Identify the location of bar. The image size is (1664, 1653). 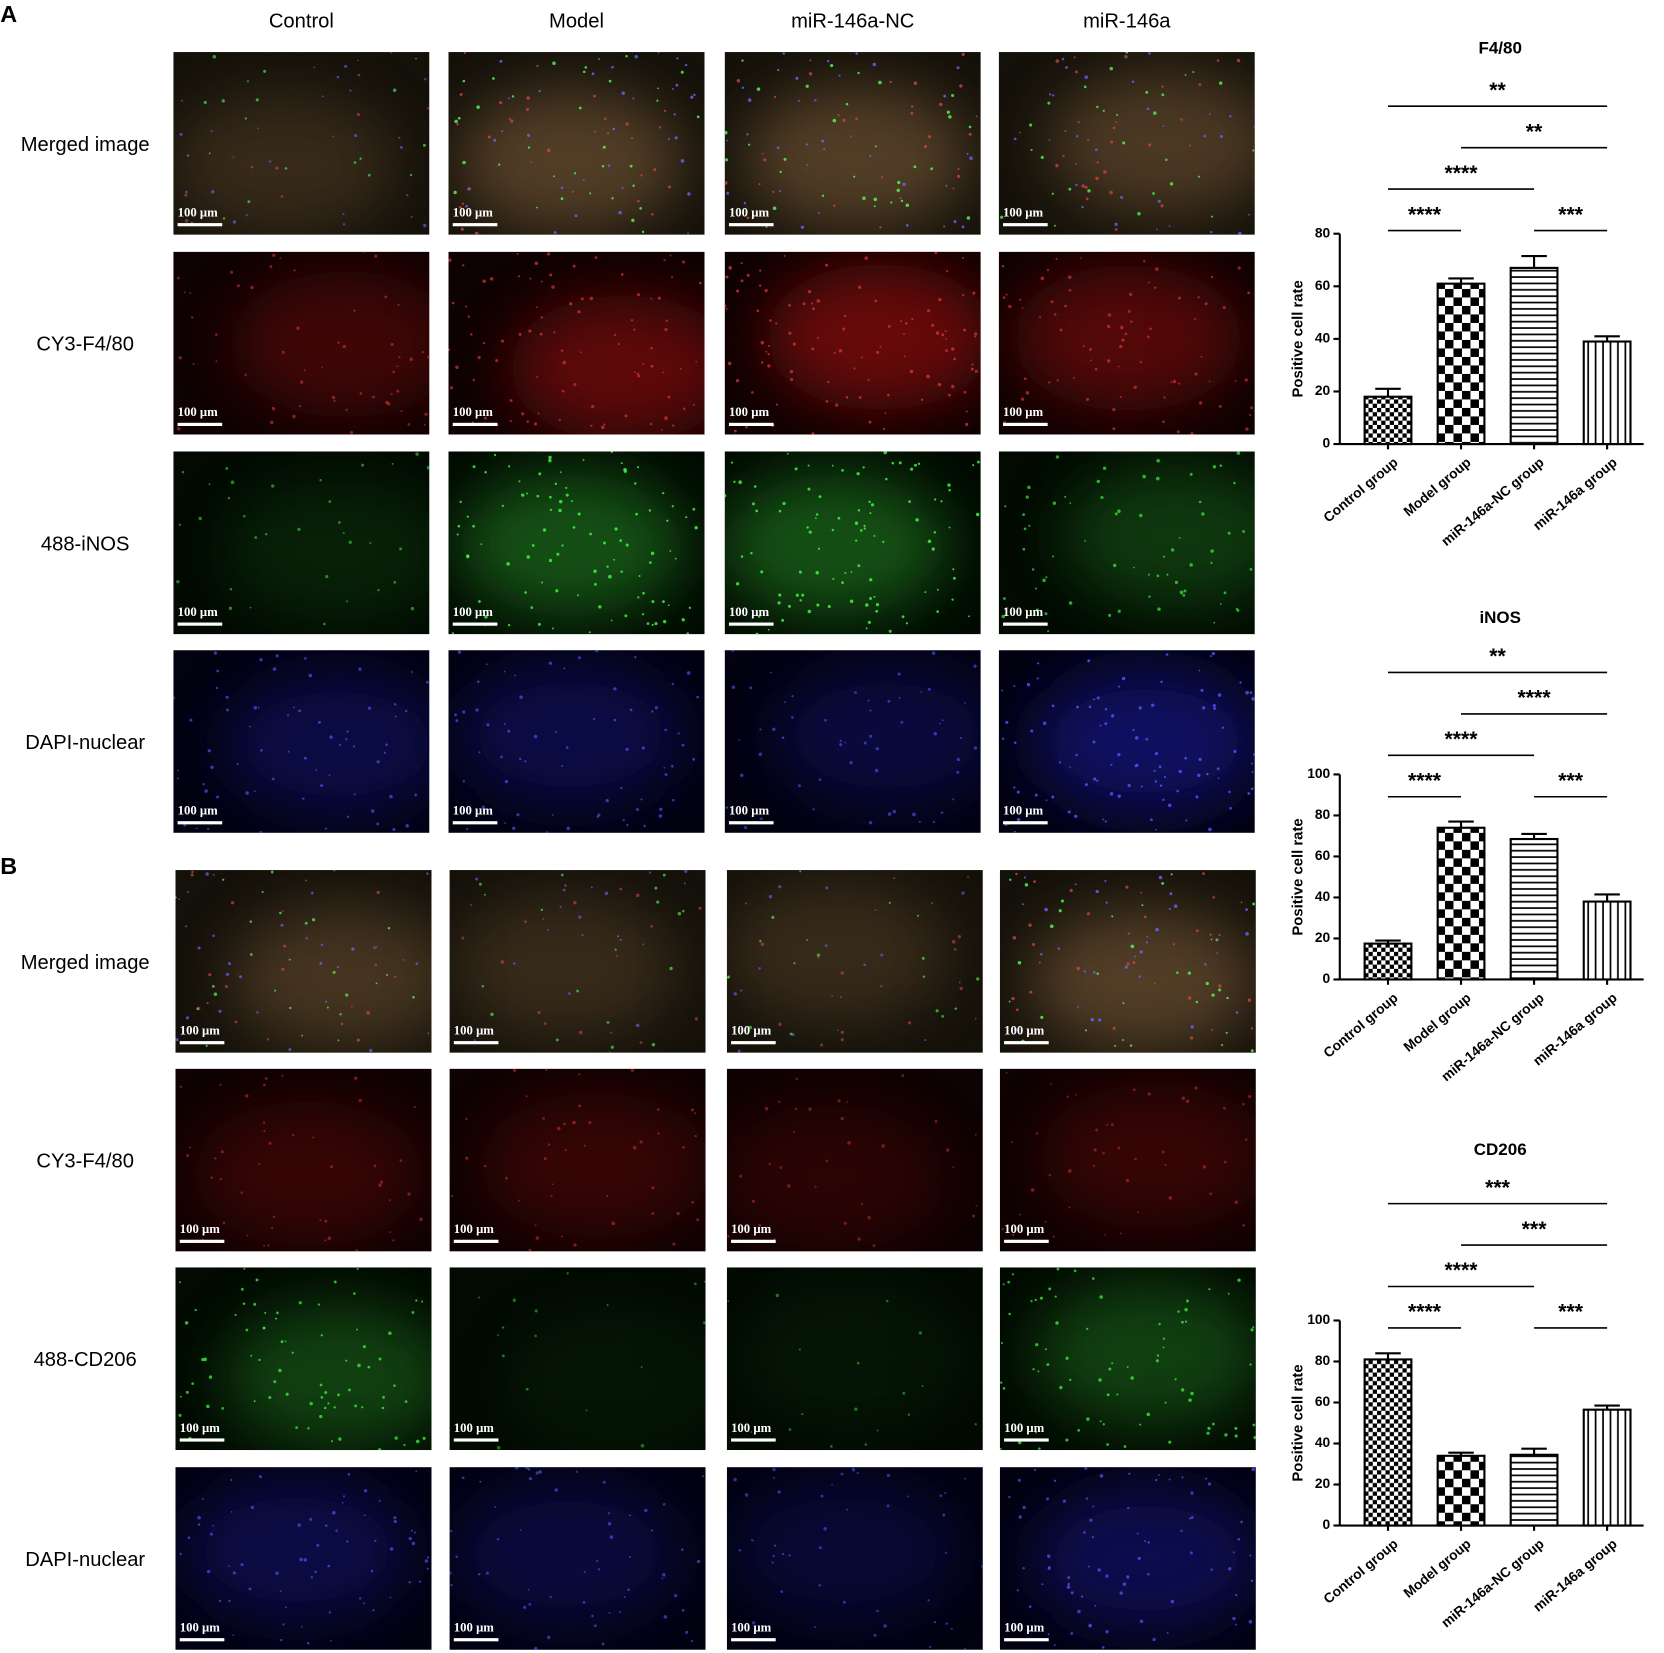
(1534, 356).